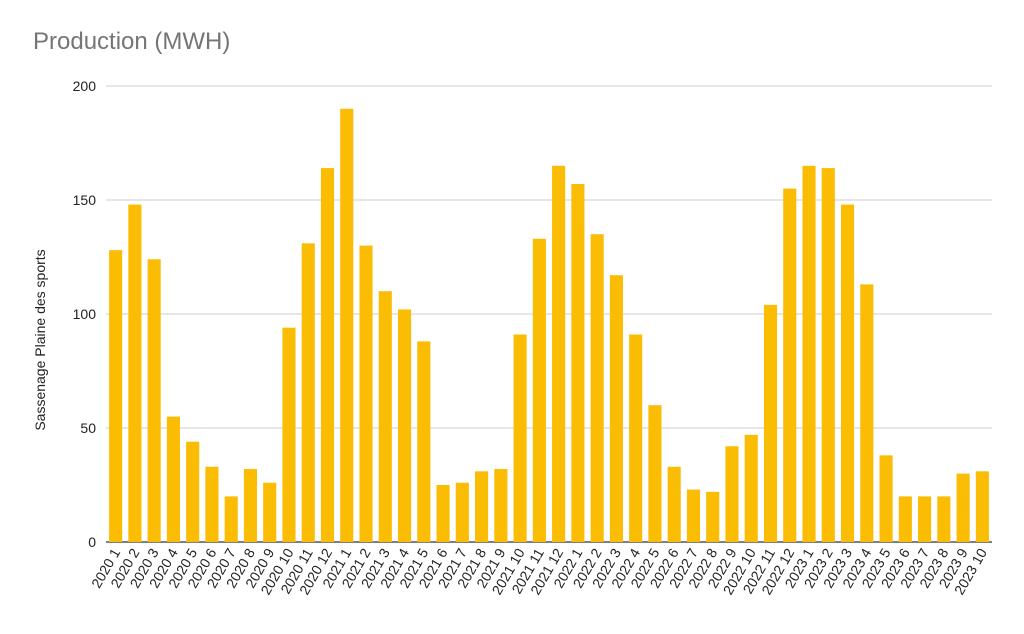 The width and height of the screenshot is (1024, 634). I want to click on y-axis-label: Sassenage Plaine des sports, so click(40, 339).